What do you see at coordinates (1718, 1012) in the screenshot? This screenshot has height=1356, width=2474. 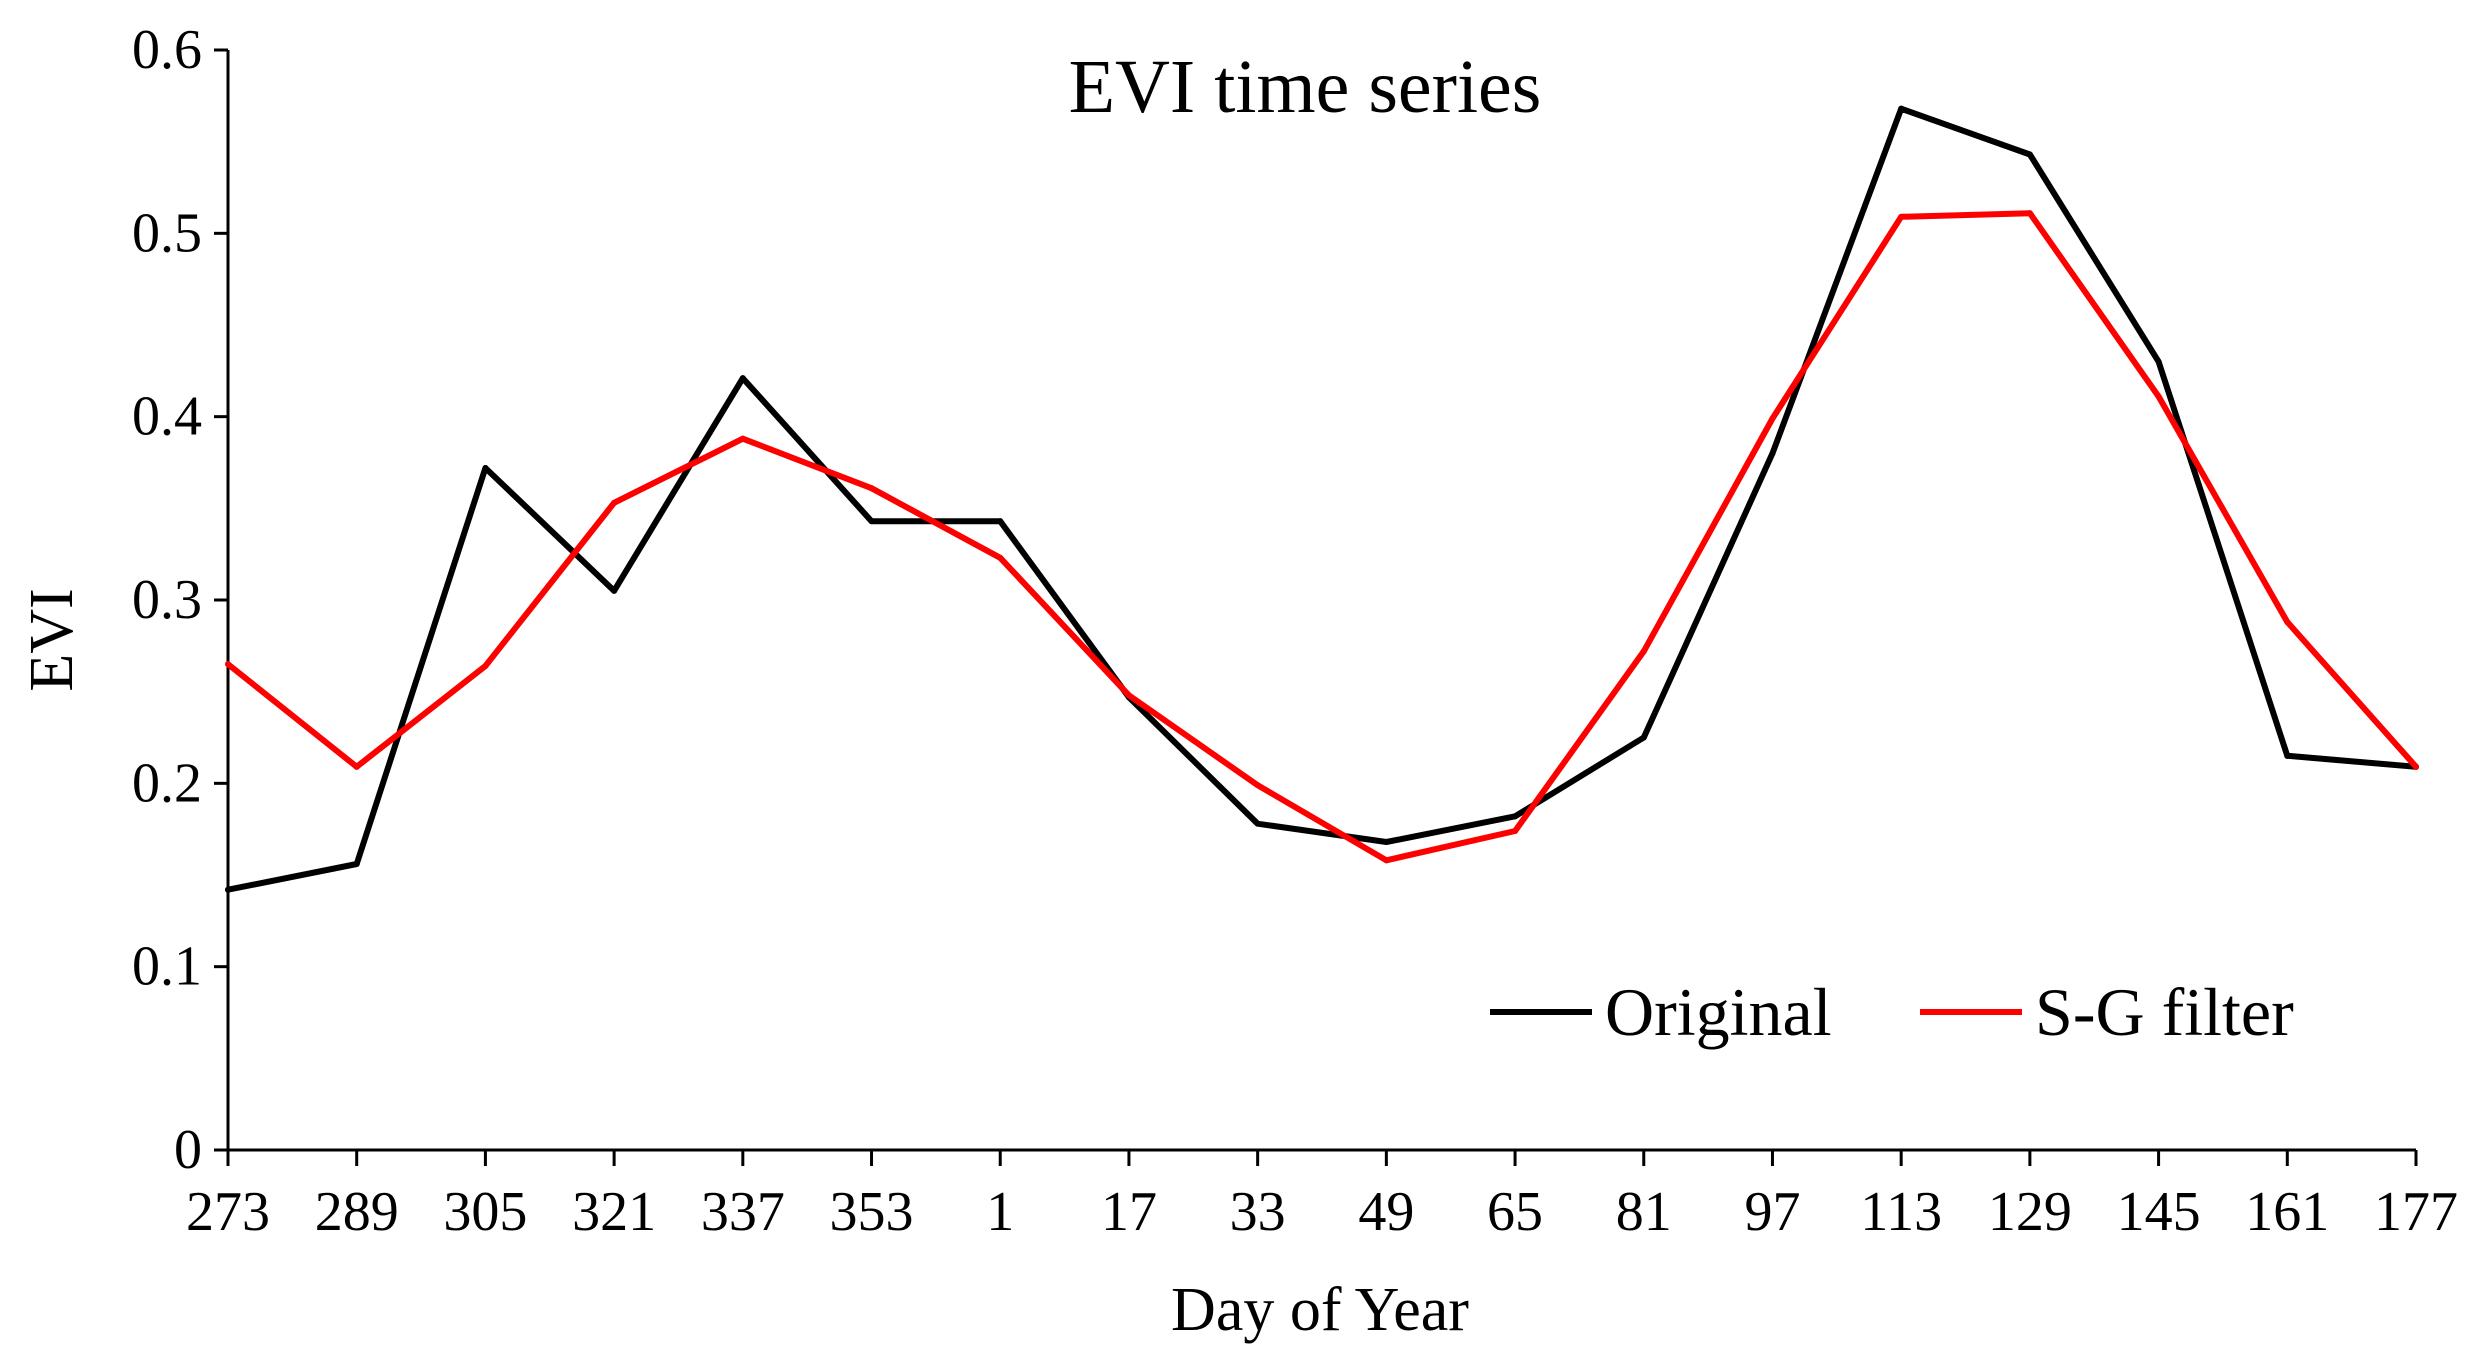 I see `legend-label-original: Original` at bounding box center [1718, 1012].